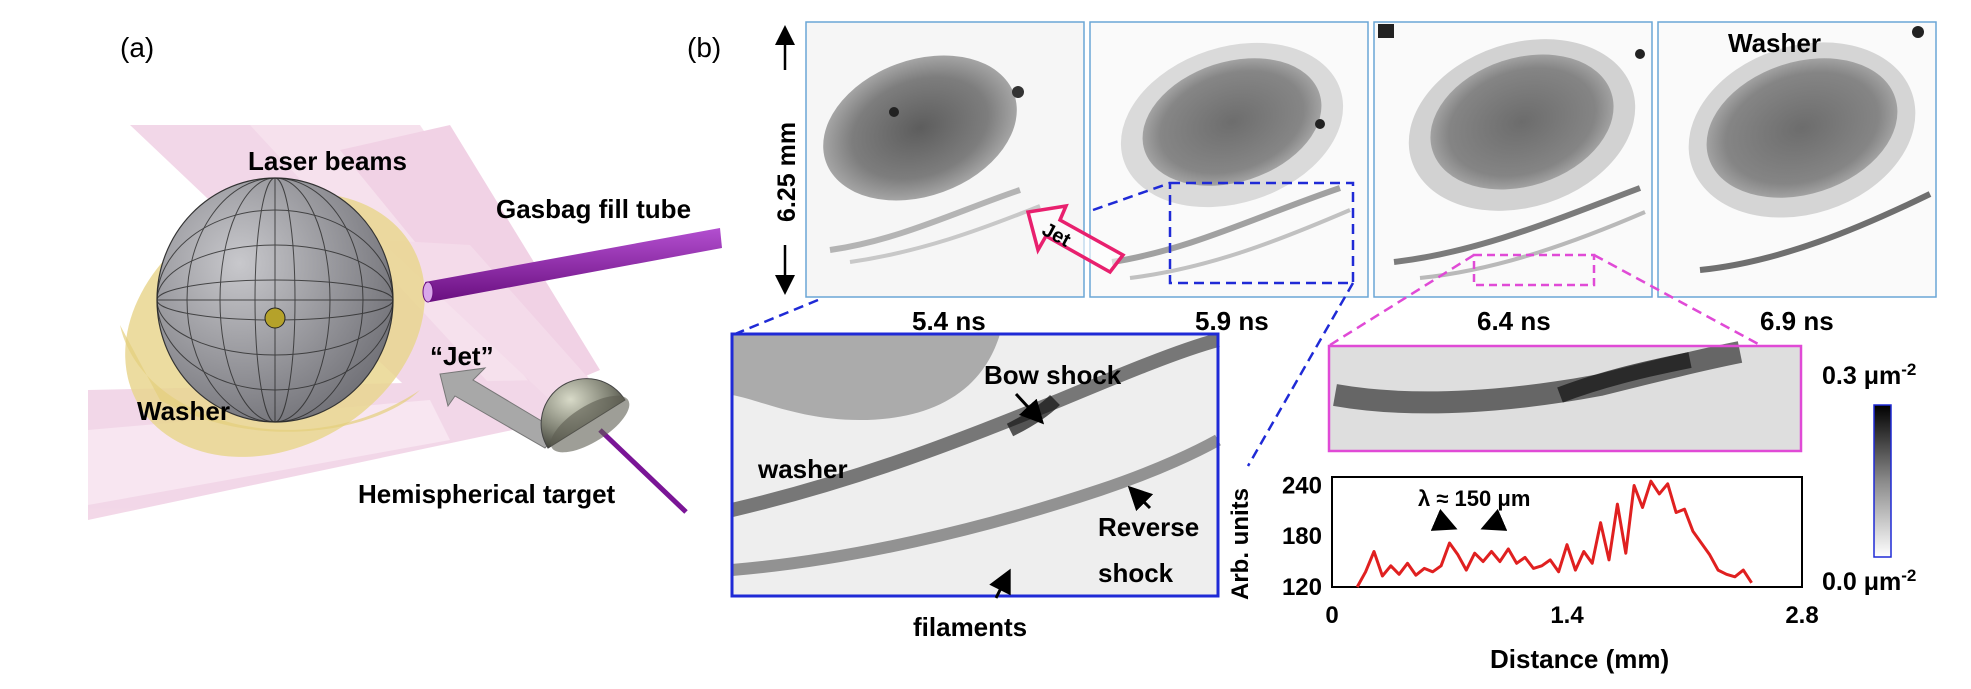 The height and width of the screenshot is (689, 1971). What do you see at coordinates (949, 321) in the screenshot?
I see `frame-1-time: 5.4 ns` at bounding box center [949, 321].